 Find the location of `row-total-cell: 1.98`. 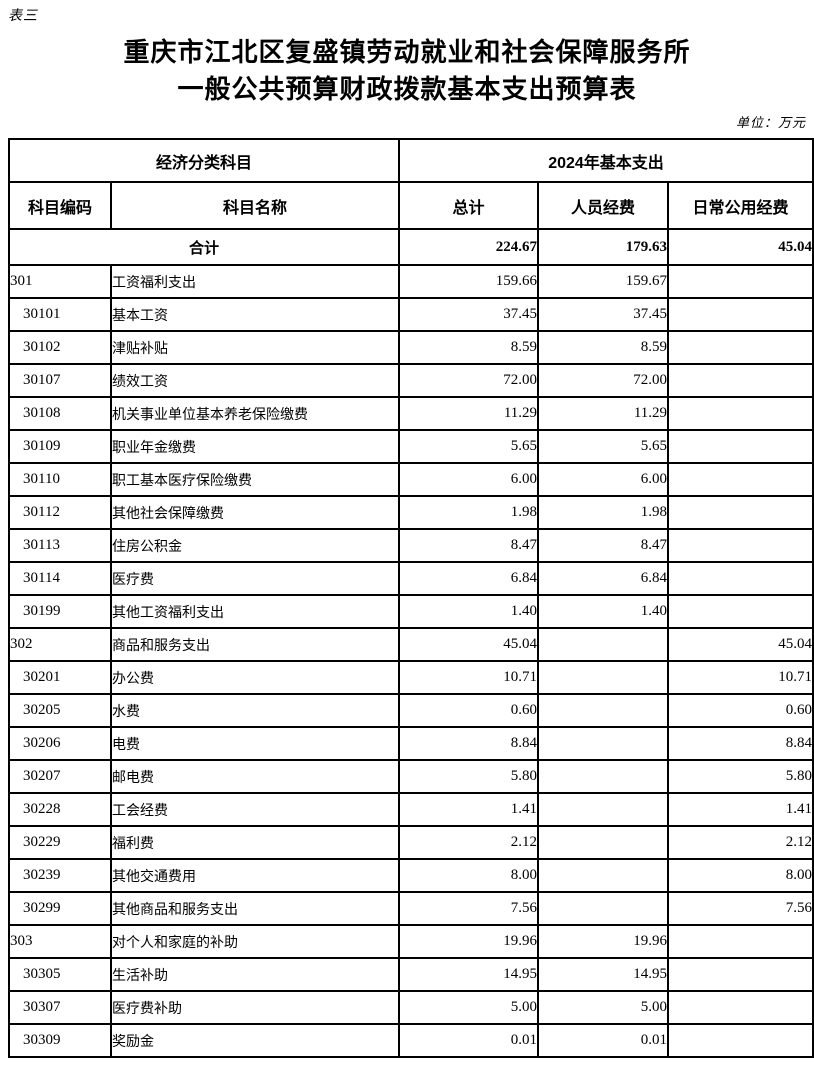

row-total-cell: 1.98 is located at coordinates (469, 512).